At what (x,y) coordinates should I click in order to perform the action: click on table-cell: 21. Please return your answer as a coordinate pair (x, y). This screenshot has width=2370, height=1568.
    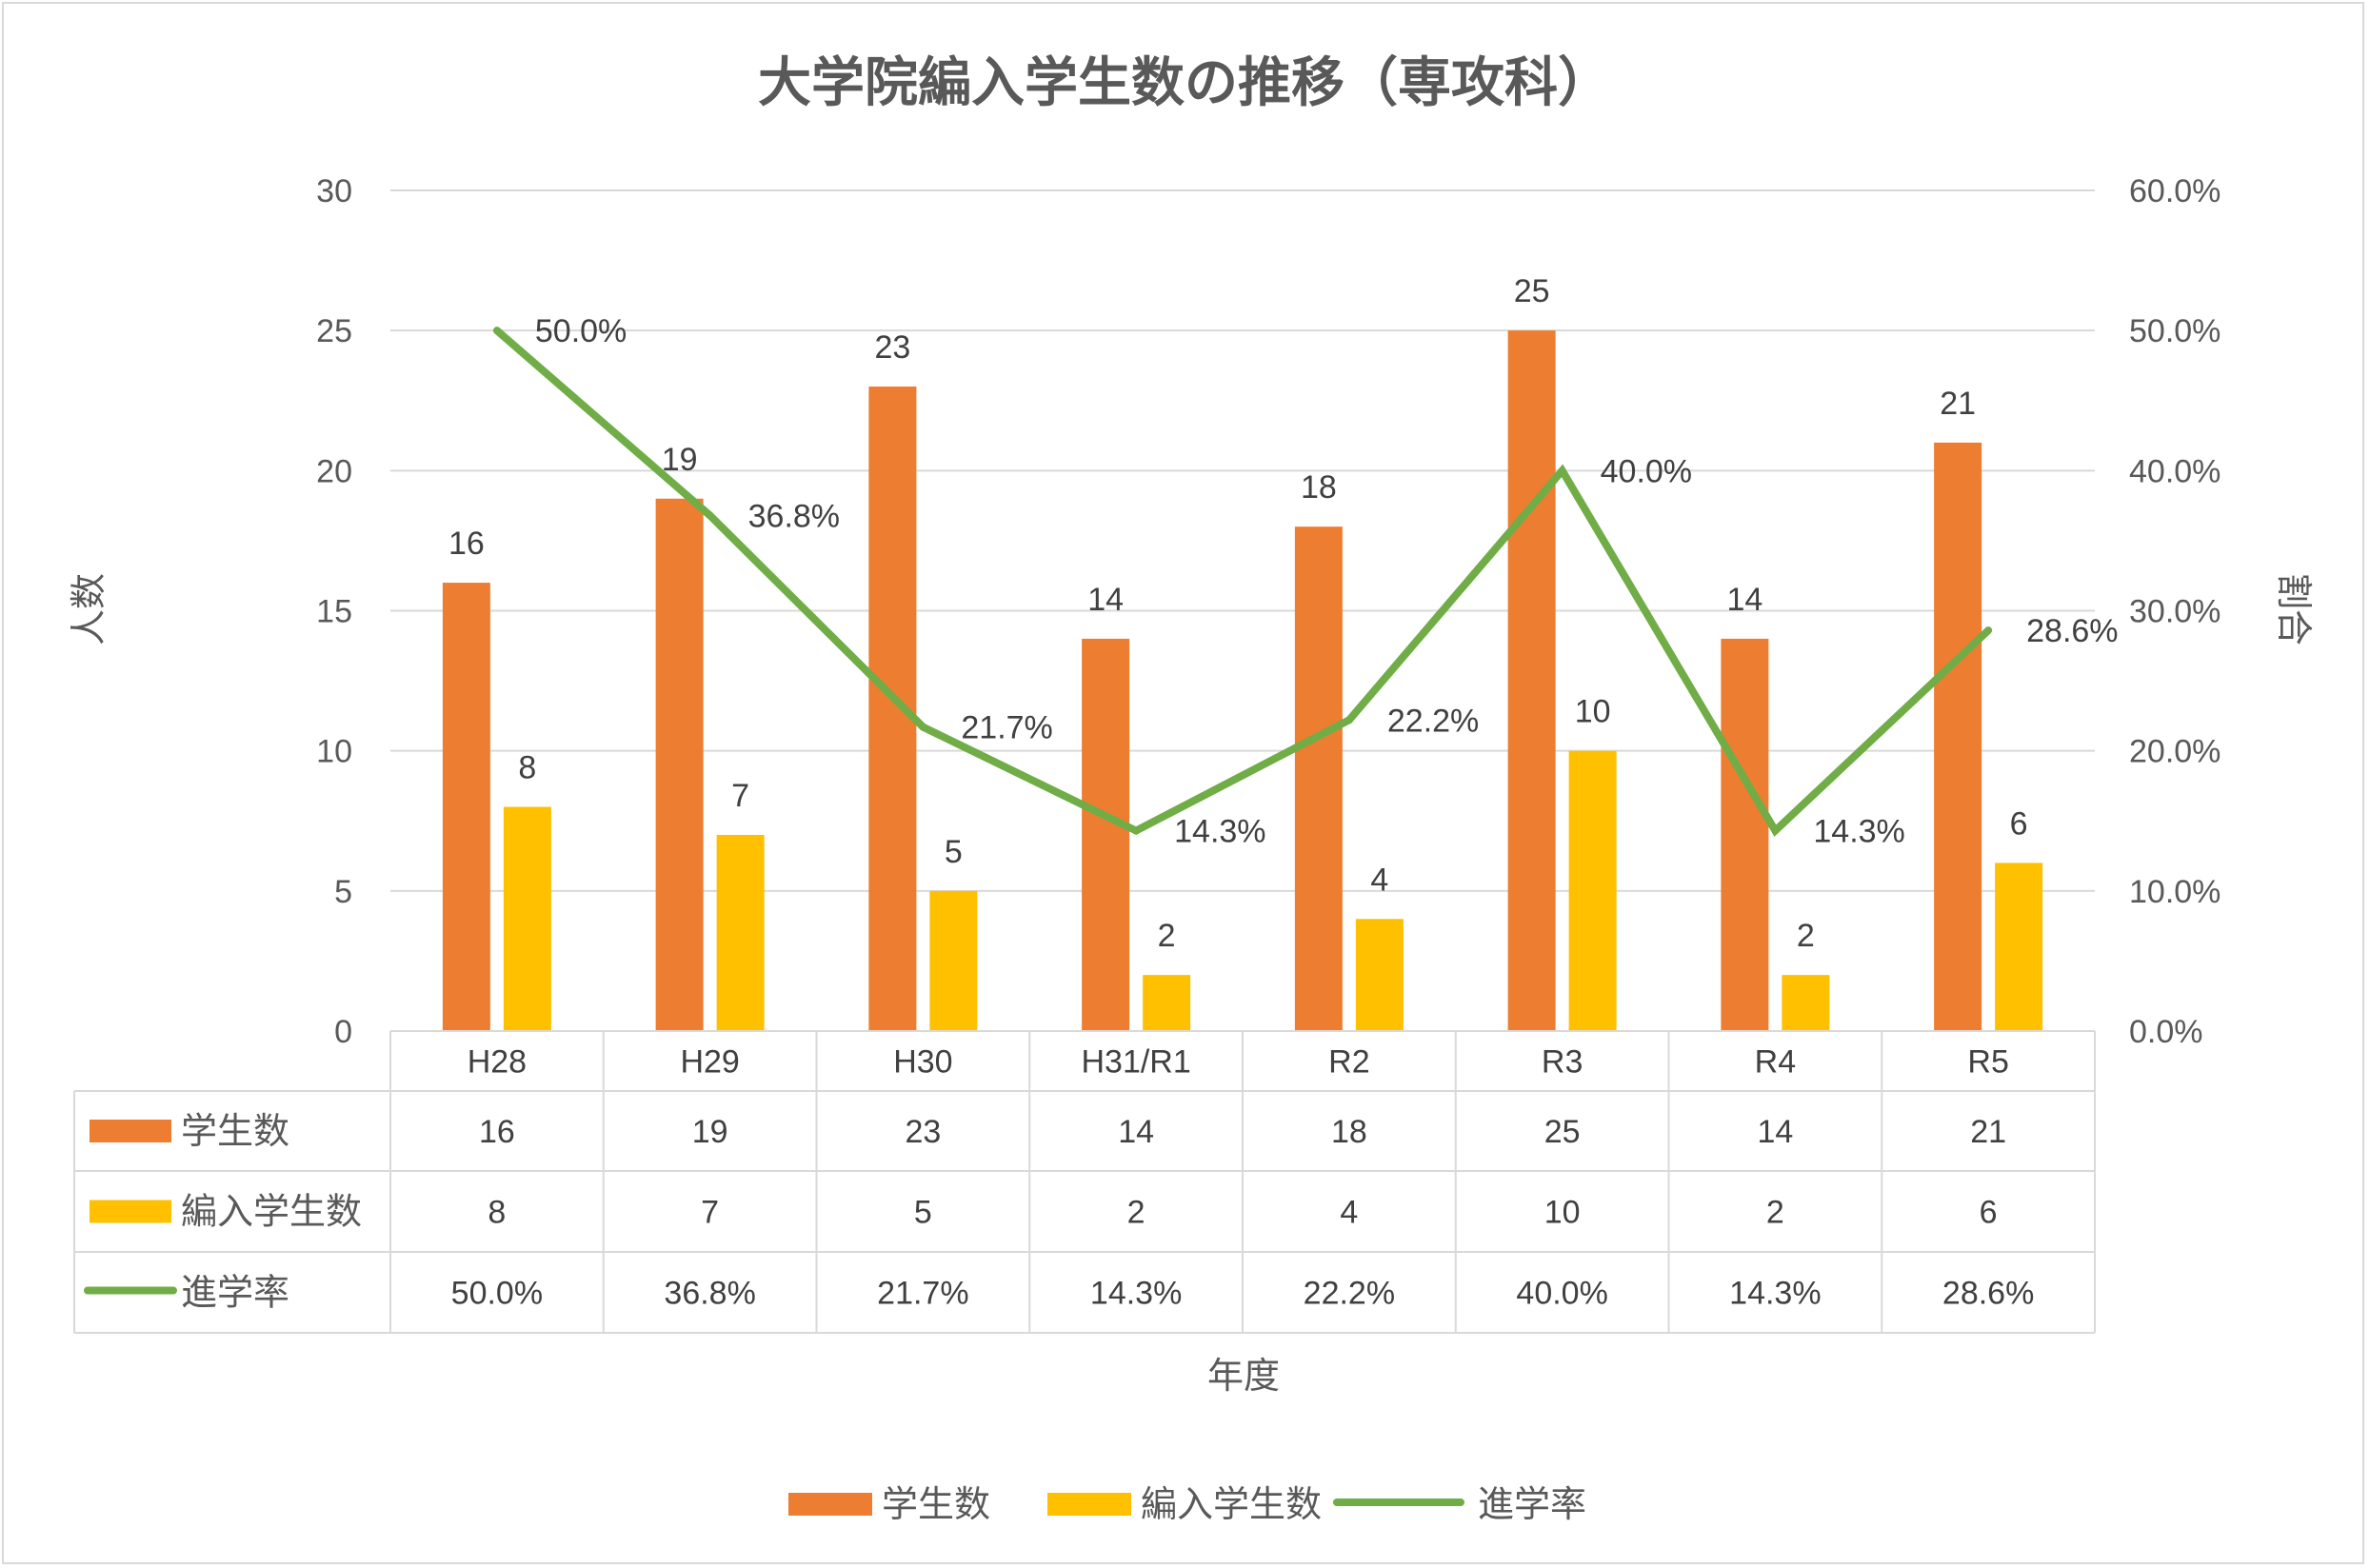
    Looking at the image, I should click on (1988, 1132).